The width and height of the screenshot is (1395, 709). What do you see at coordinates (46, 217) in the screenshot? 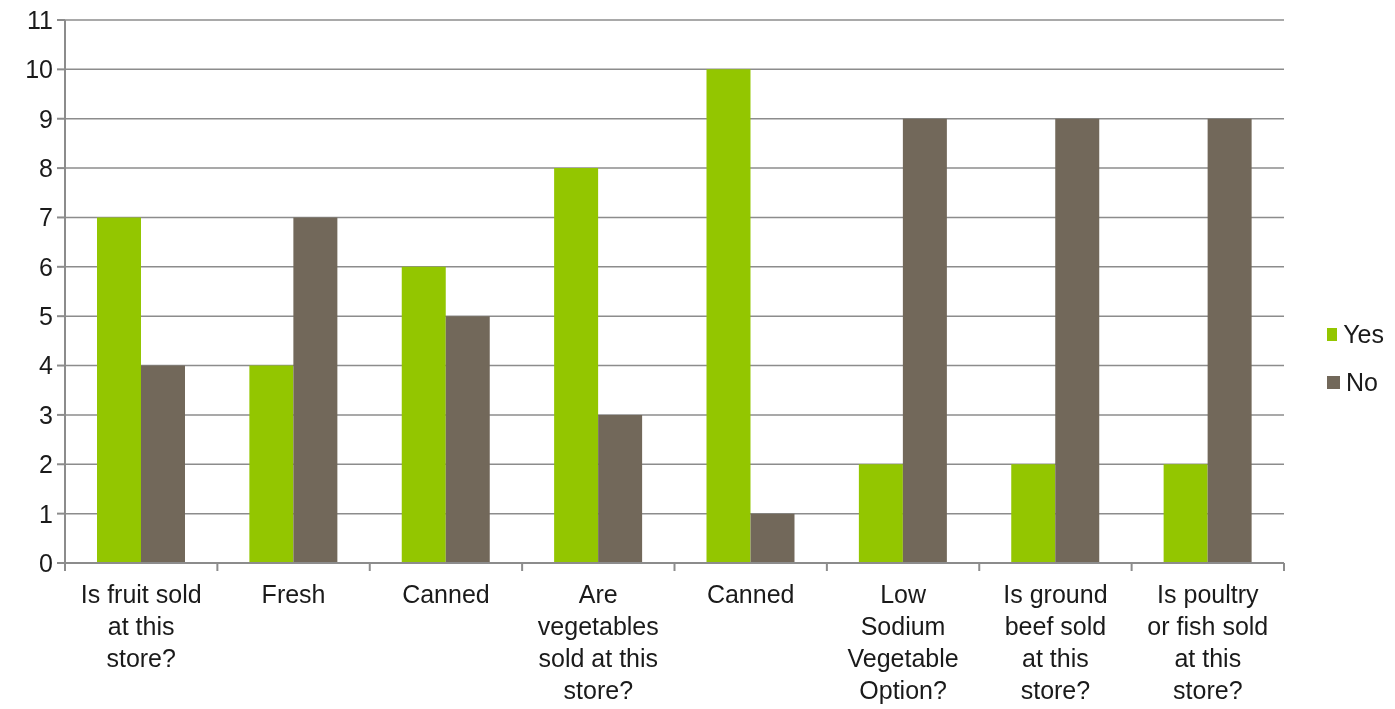
I see `y-tick-label: 7` at bounding box center [46, 217].